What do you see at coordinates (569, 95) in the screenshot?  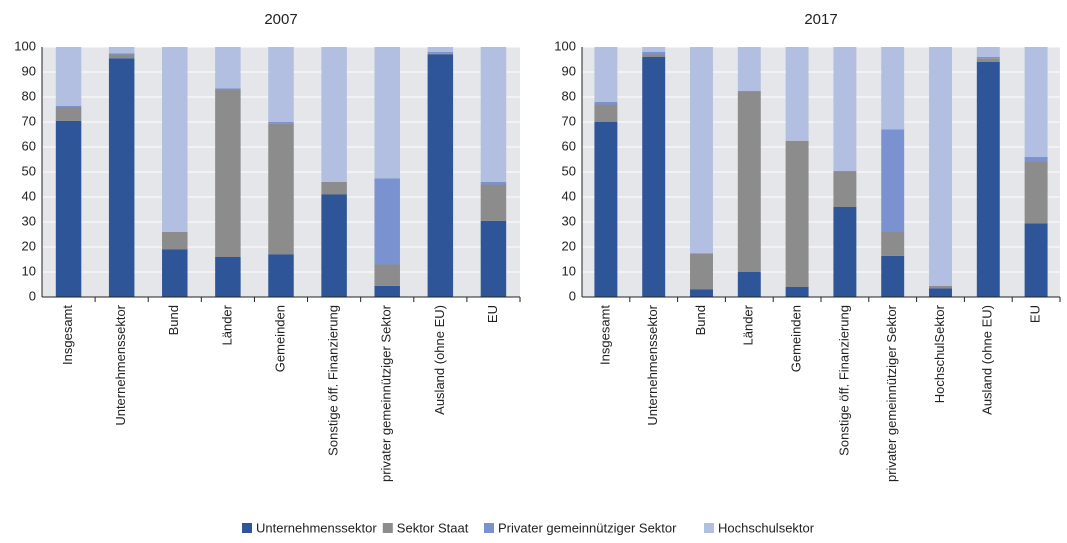 I see `y-tick-label: 80` at bounding box center [569, 95].